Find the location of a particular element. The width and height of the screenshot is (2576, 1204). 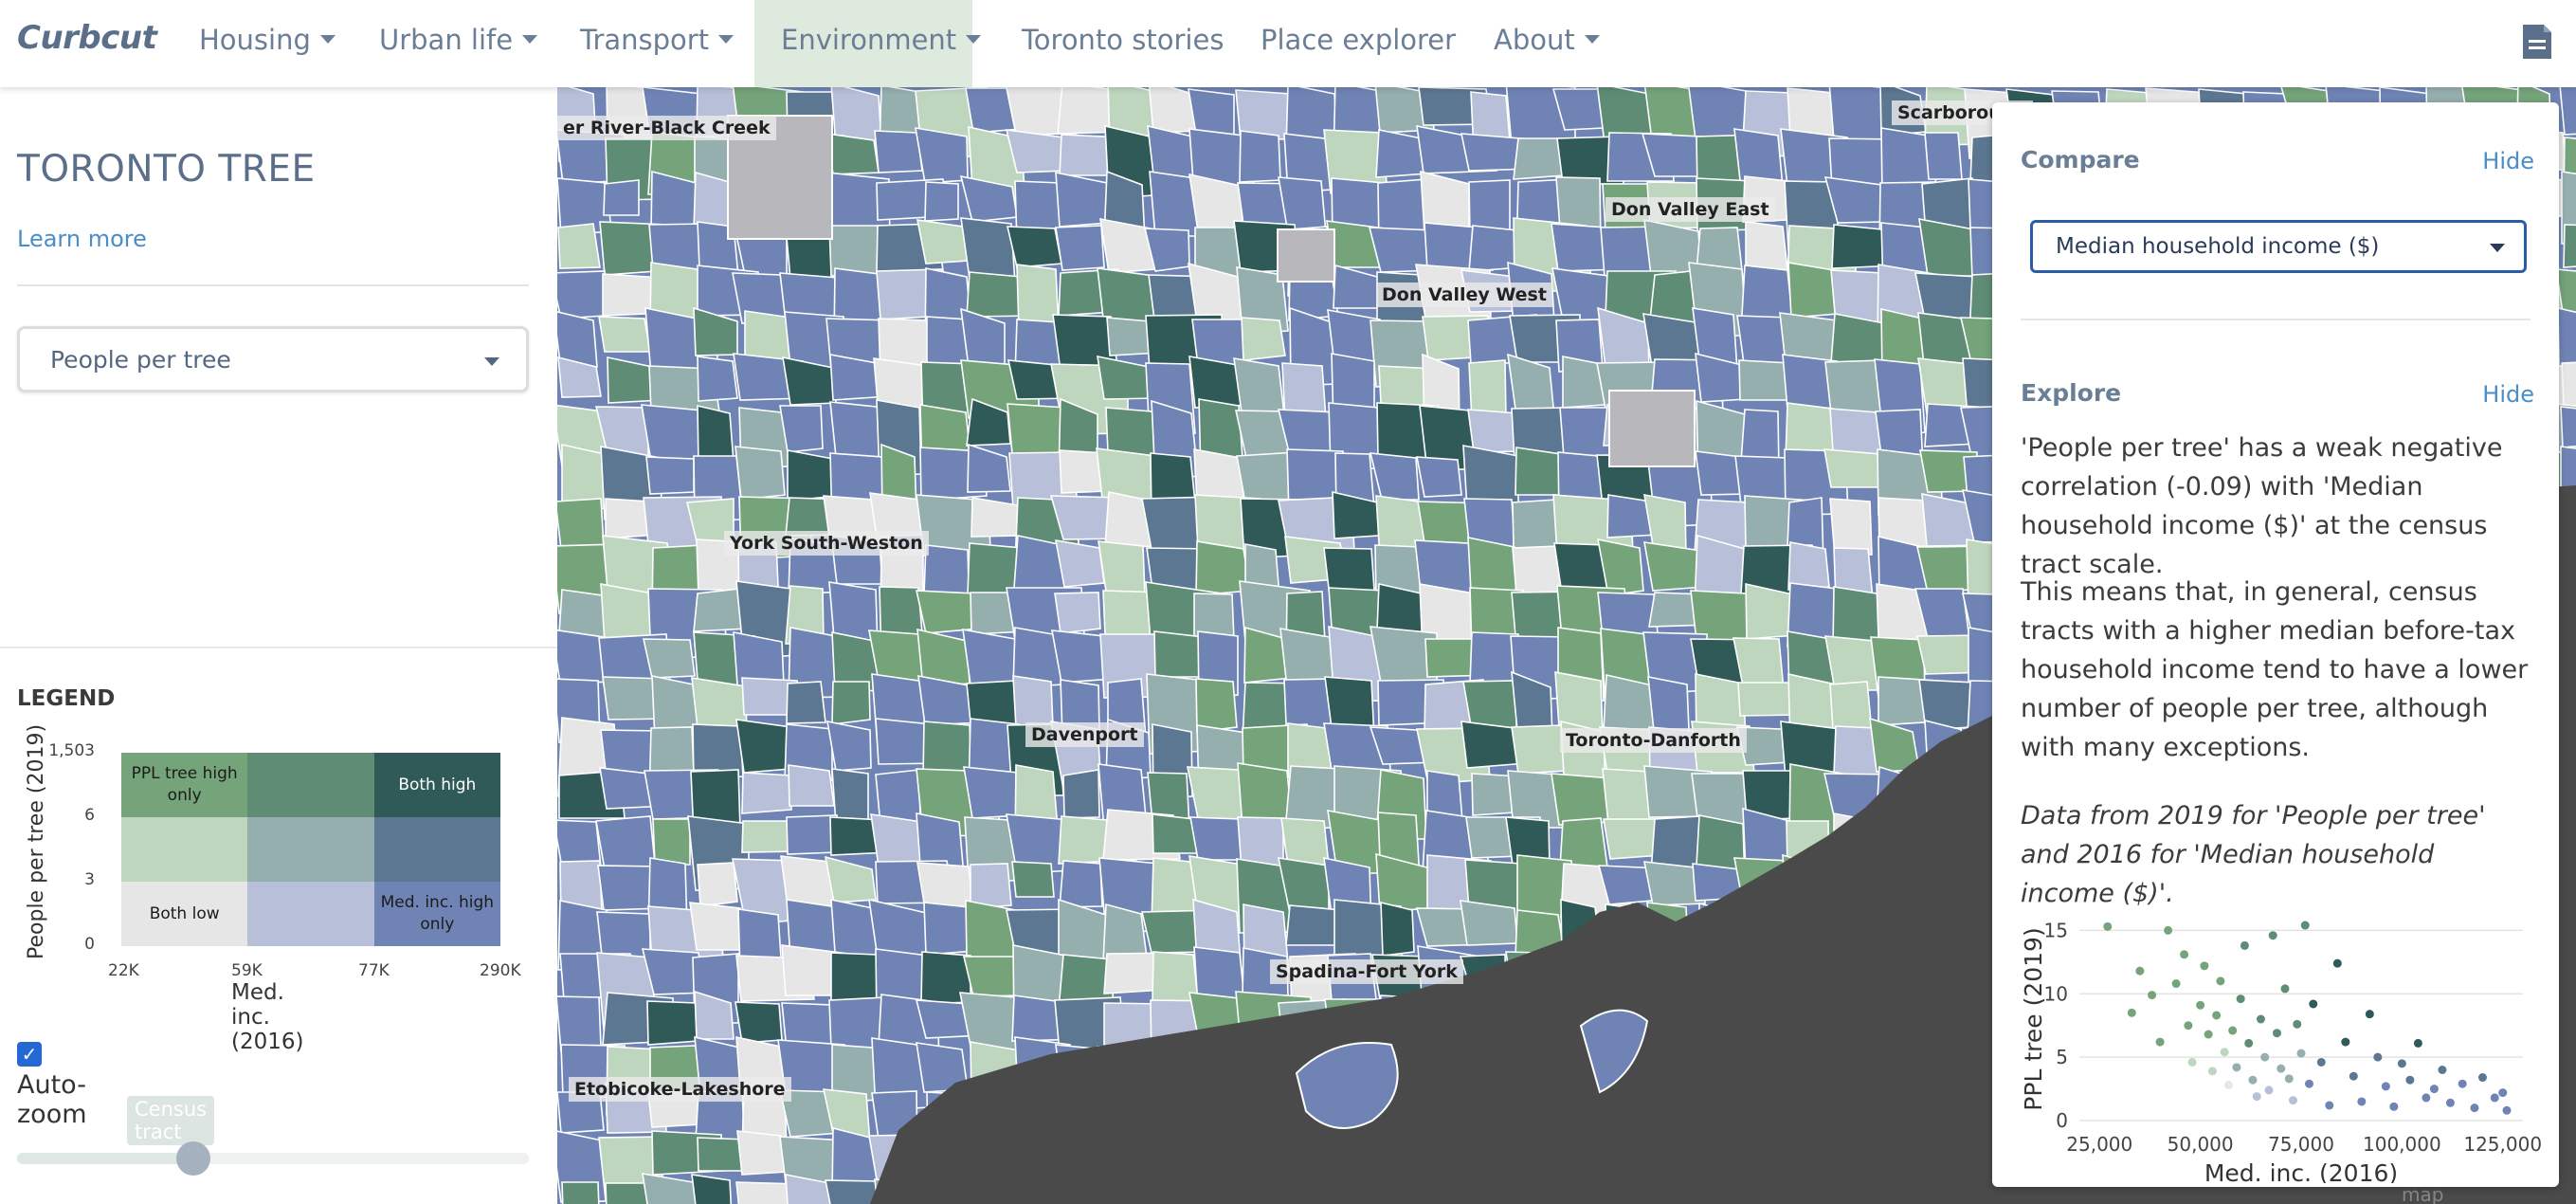

explore-hide-link: Hide is located at coordinates (2508, 394).